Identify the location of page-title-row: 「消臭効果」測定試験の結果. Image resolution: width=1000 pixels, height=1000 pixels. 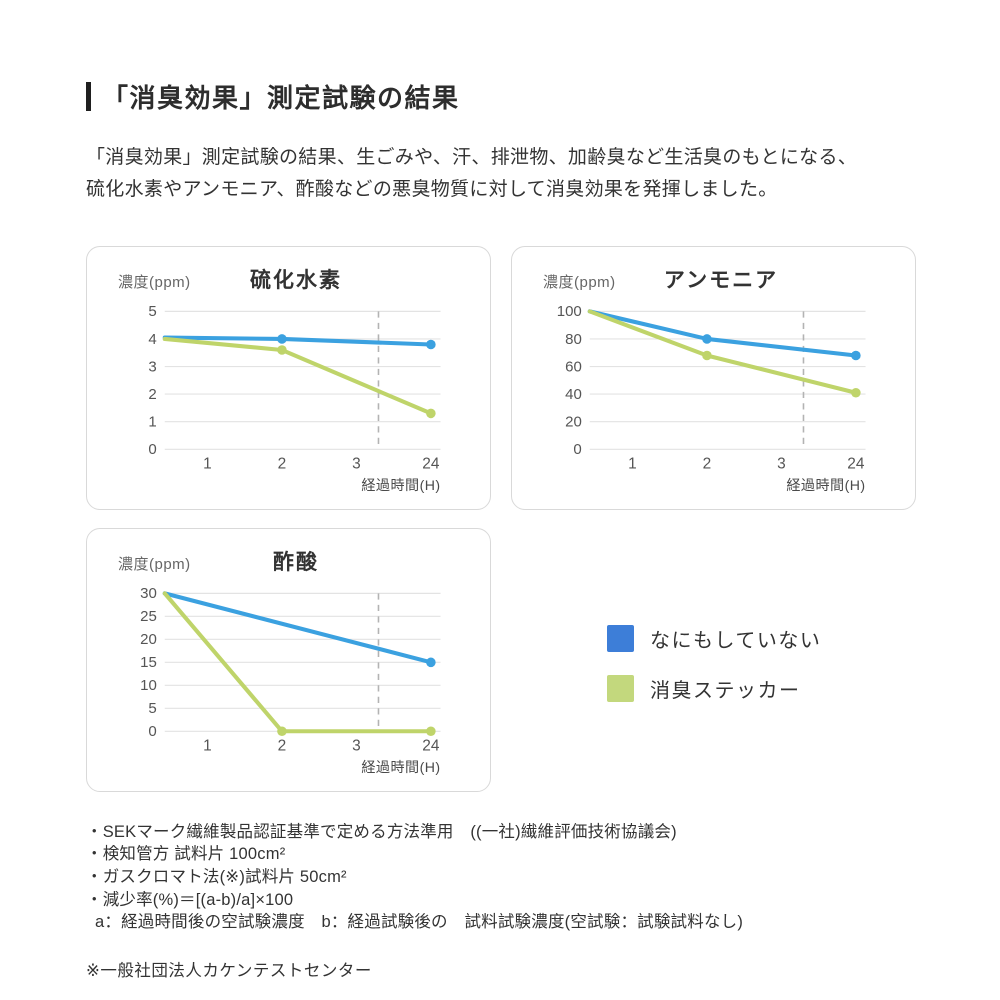
(504, 96).